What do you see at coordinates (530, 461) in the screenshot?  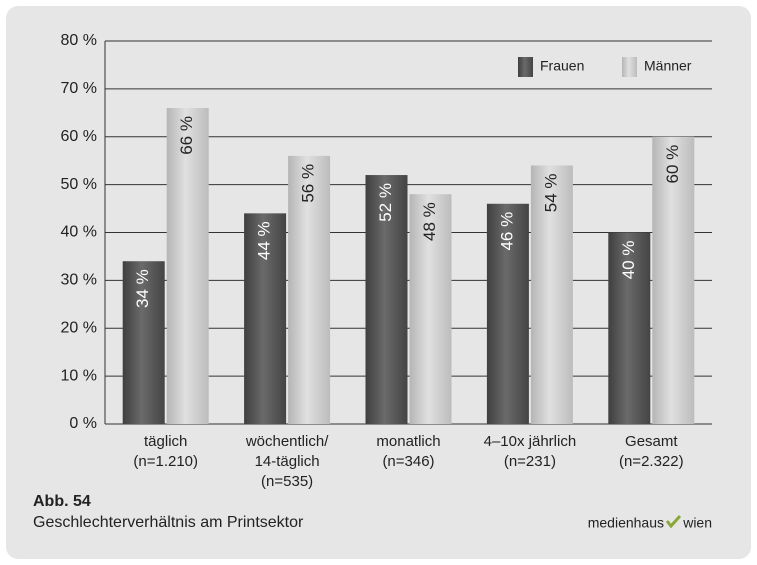 I see `x-tick-label: (n=231)` at bounding box center [530, 461].